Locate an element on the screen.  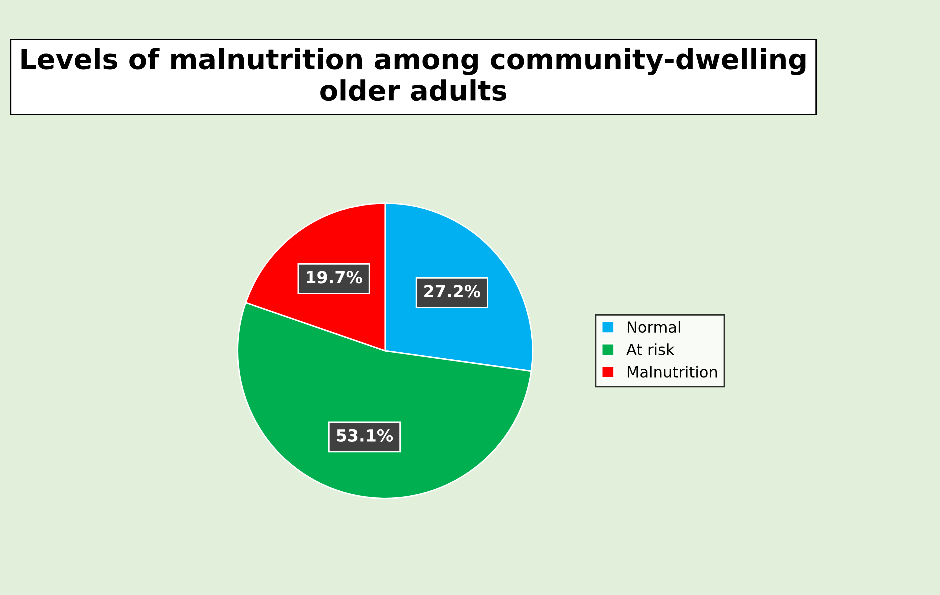
chart-title: Levels of malnutrition among community-dwelling older adults is located at coordinates (414, 75).